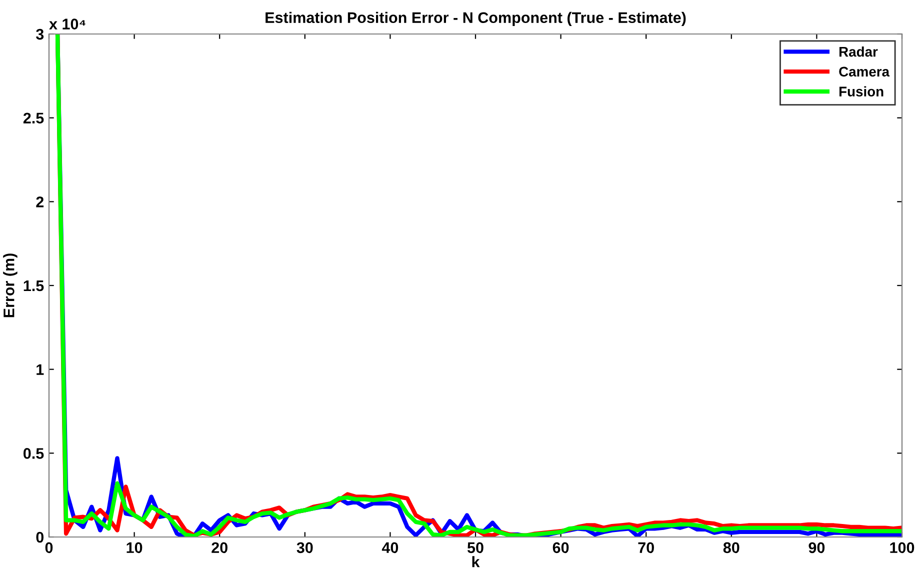  Describe the element at coordinates (560, 548) in the screenshot. I see `x-tick-label: 60` at that location.